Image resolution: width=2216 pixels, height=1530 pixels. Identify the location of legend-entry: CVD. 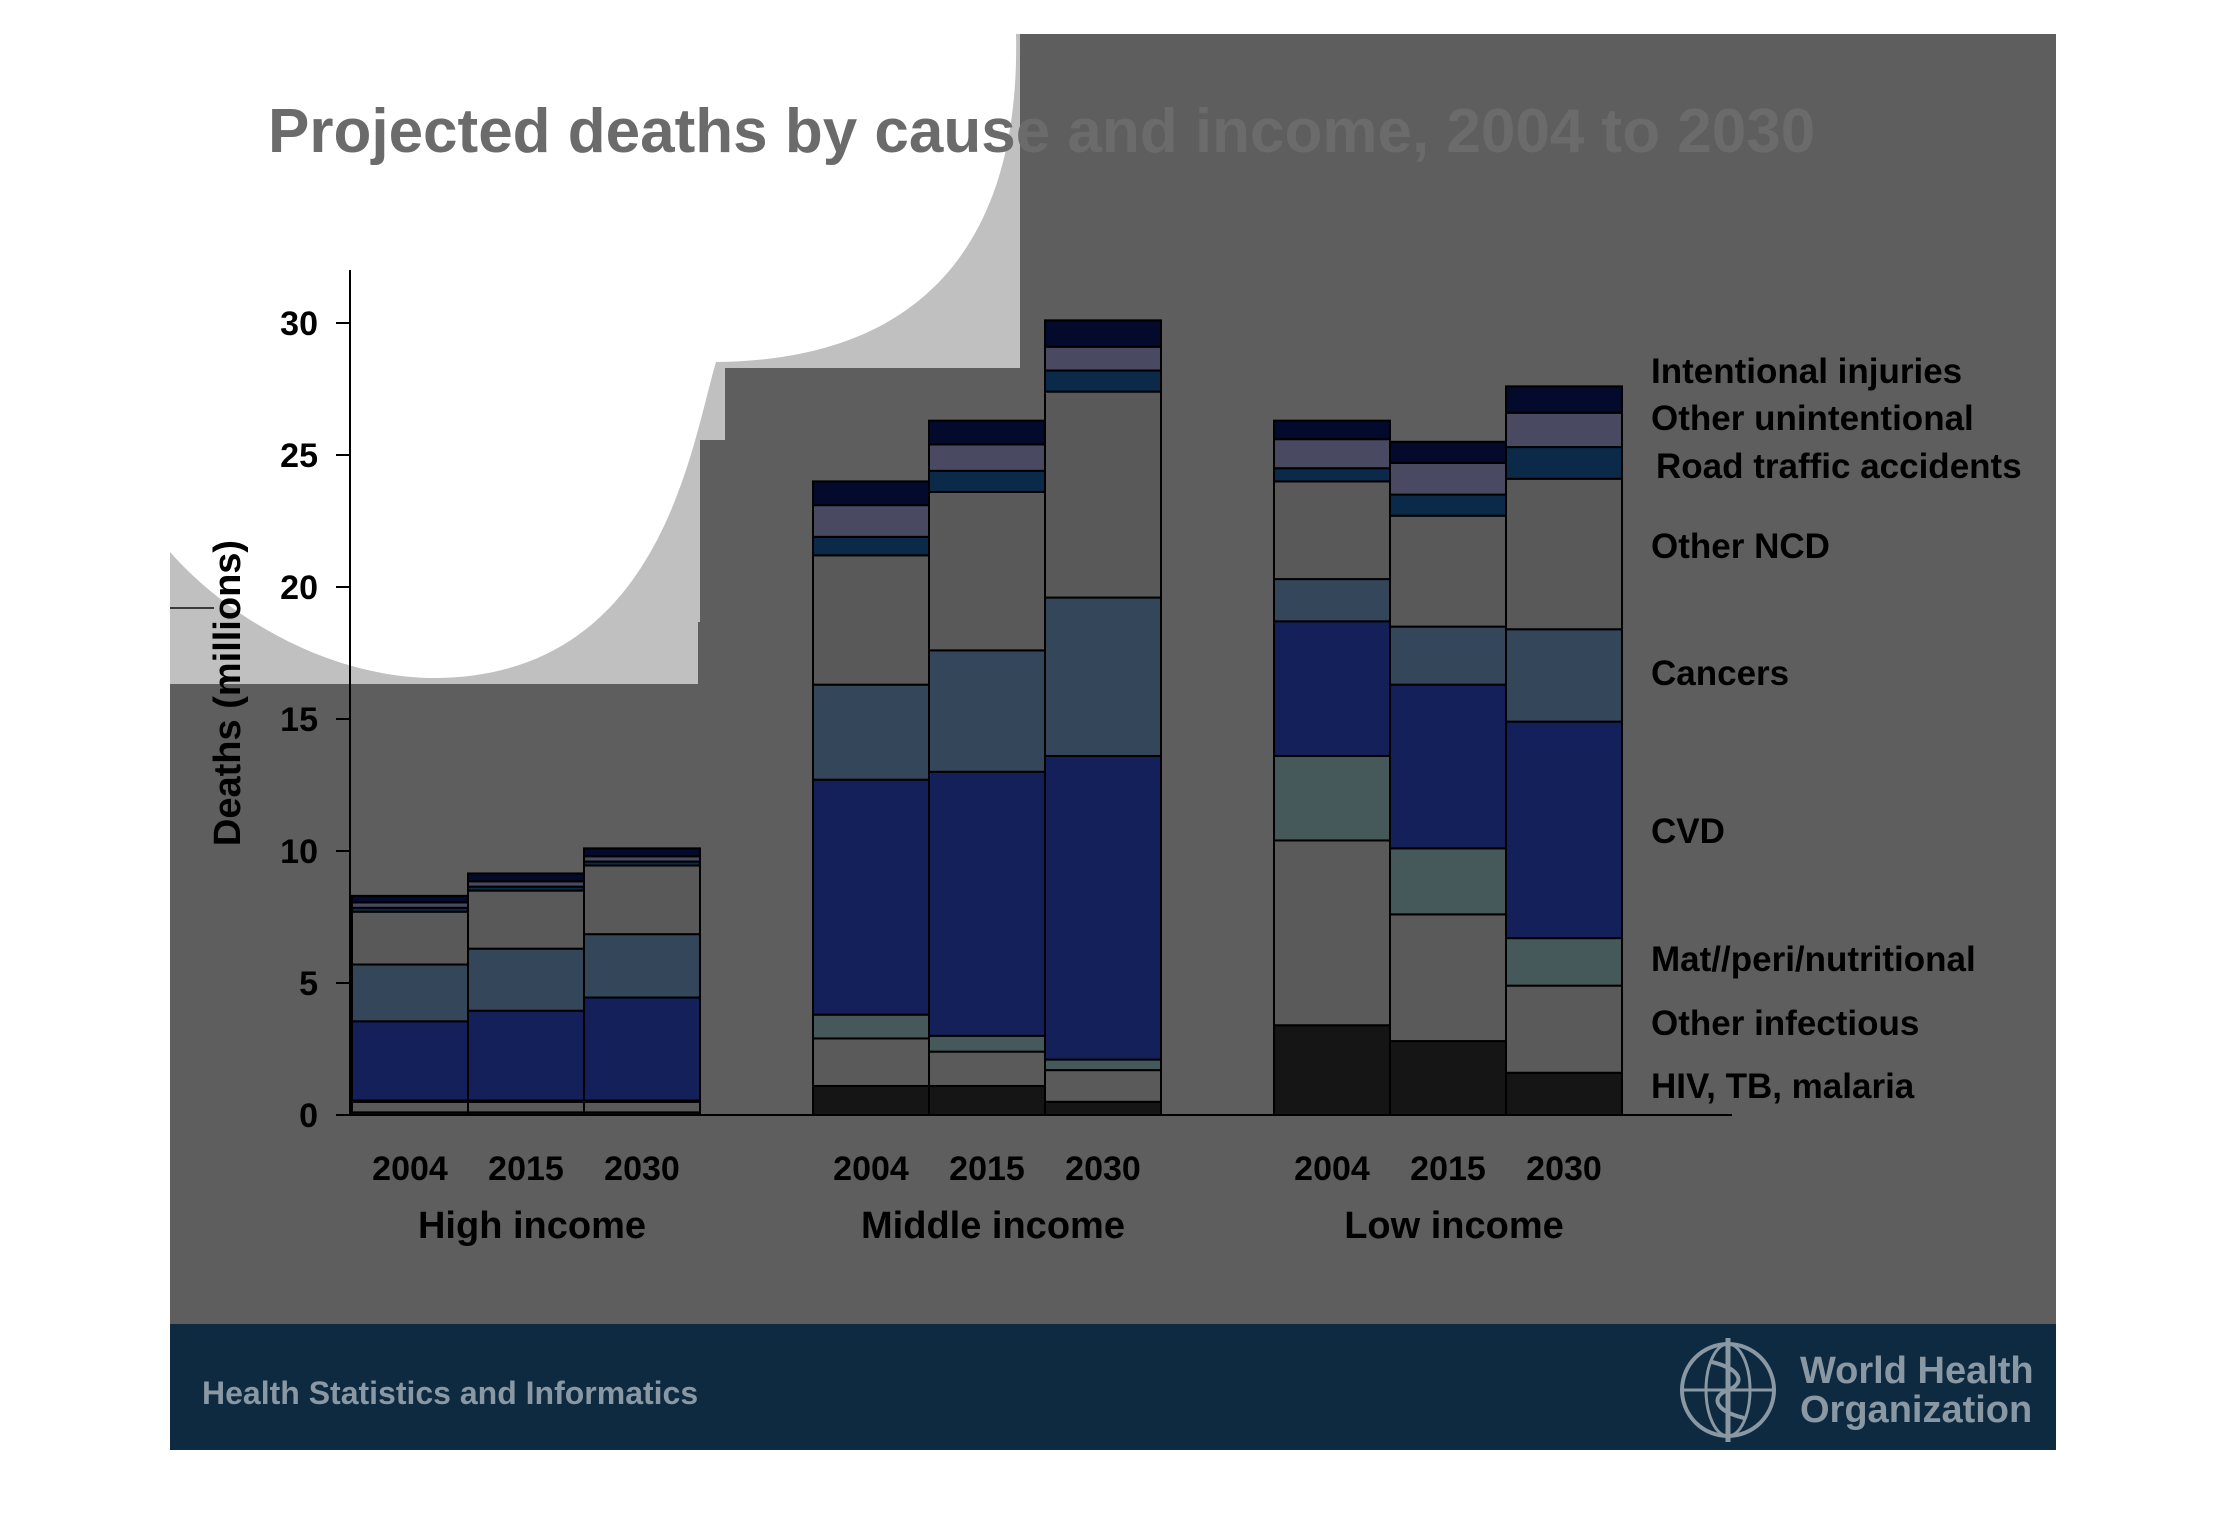
(1688, 831).